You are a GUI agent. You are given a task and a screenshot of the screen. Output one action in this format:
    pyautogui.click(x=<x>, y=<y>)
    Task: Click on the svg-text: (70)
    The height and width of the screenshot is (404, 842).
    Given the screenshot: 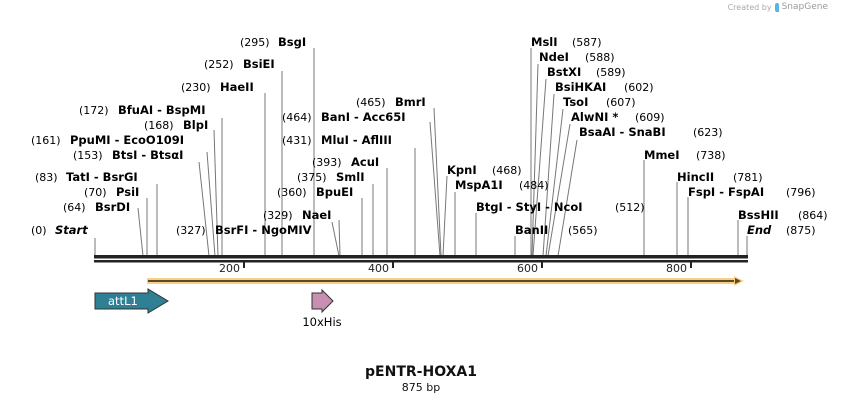 What is the action you would take?
    pyautogui.click(x=95, y=192)
    